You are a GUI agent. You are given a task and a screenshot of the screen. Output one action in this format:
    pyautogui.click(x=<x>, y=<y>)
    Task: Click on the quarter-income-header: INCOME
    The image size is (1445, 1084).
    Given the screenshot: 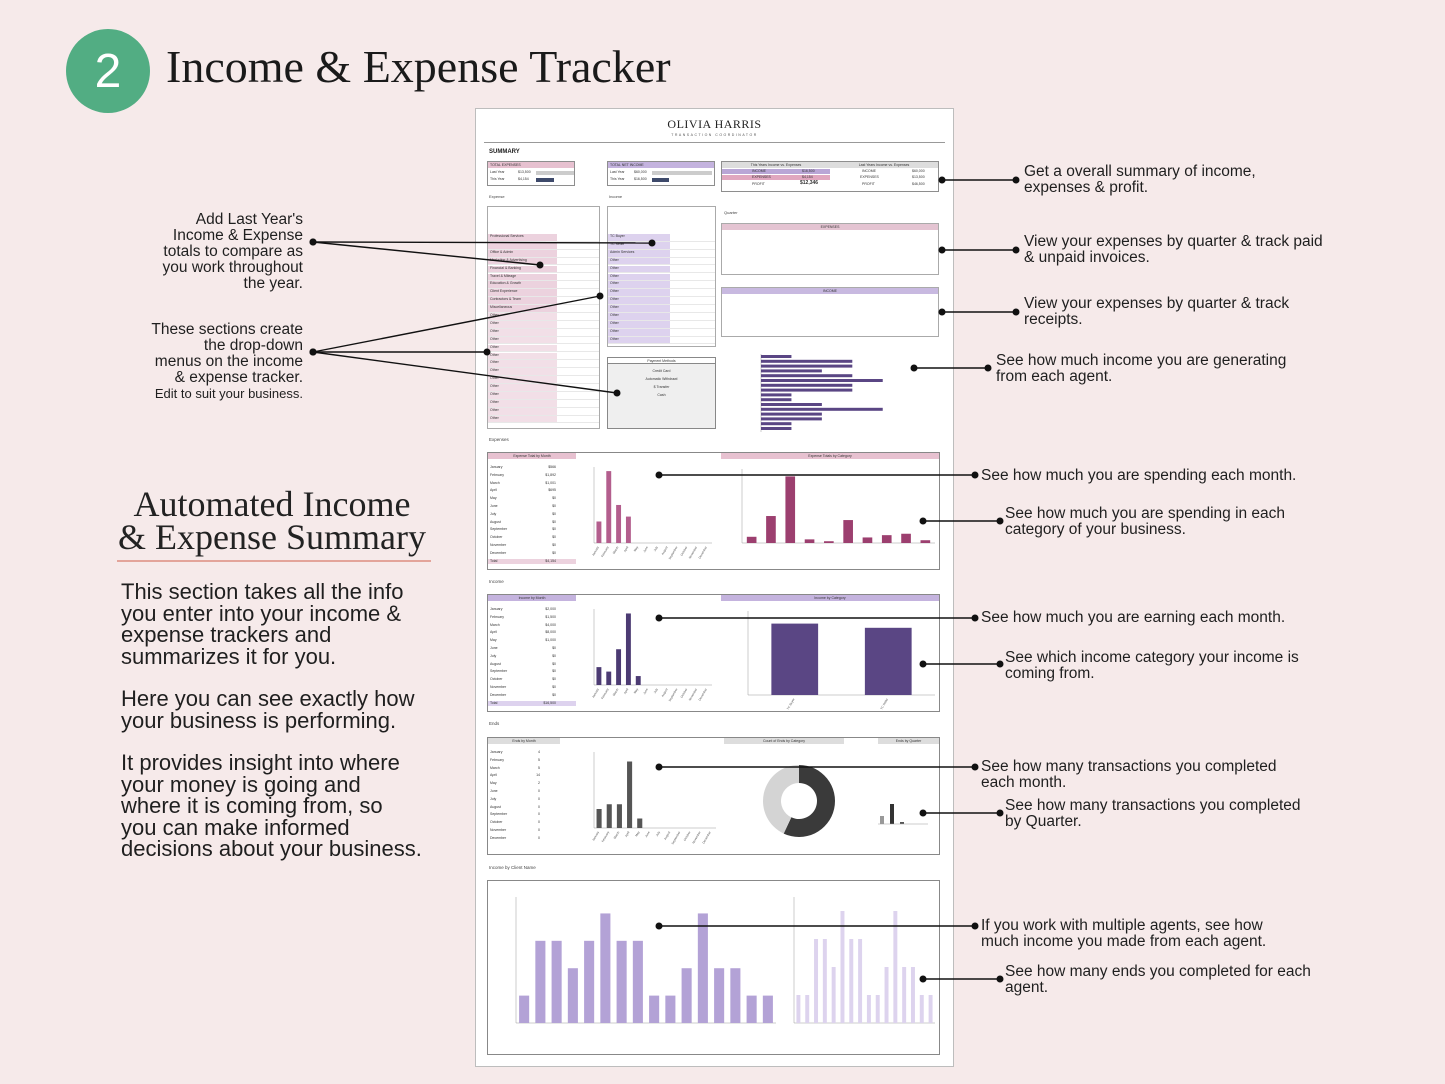 What is the action you would take?
    pyautogui.click(x=830, y=291)
    